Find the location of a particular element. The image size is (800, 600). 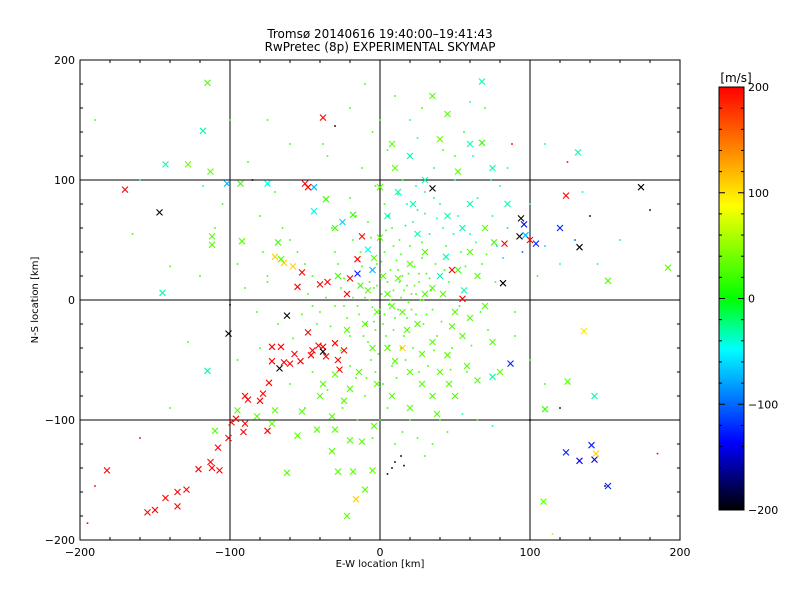

y-axis-label: N-S location [km] is located at coordinates (35, 300).